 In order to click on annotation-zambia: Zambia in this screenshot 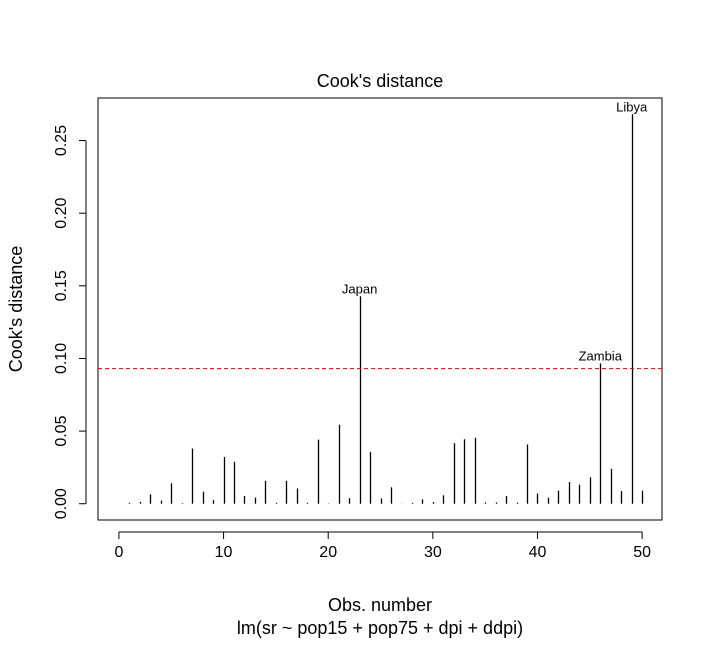, I will do `click(601, 355)`.